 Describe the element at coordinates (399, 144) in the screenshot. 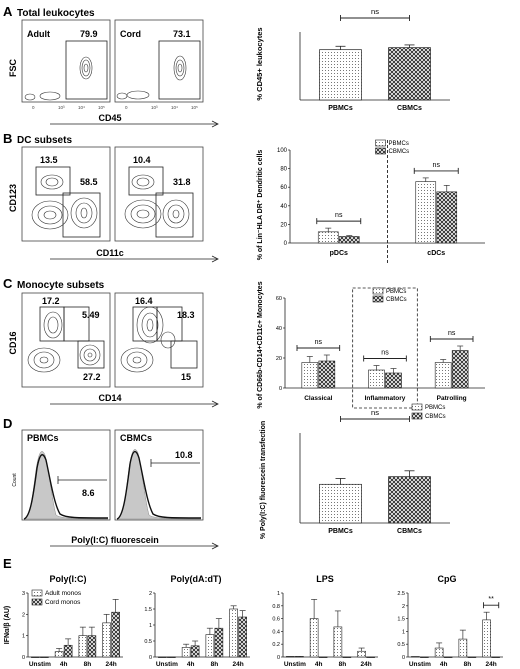

I see `legend-label: PBMCs` at that location.